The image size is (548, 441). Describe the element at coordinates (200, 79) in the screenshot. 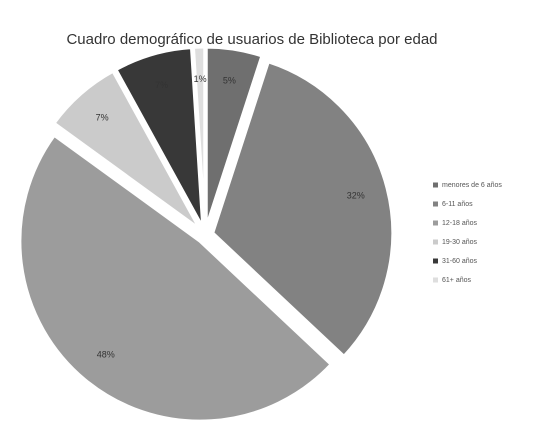

I see `slice-label: 1%` at that location.